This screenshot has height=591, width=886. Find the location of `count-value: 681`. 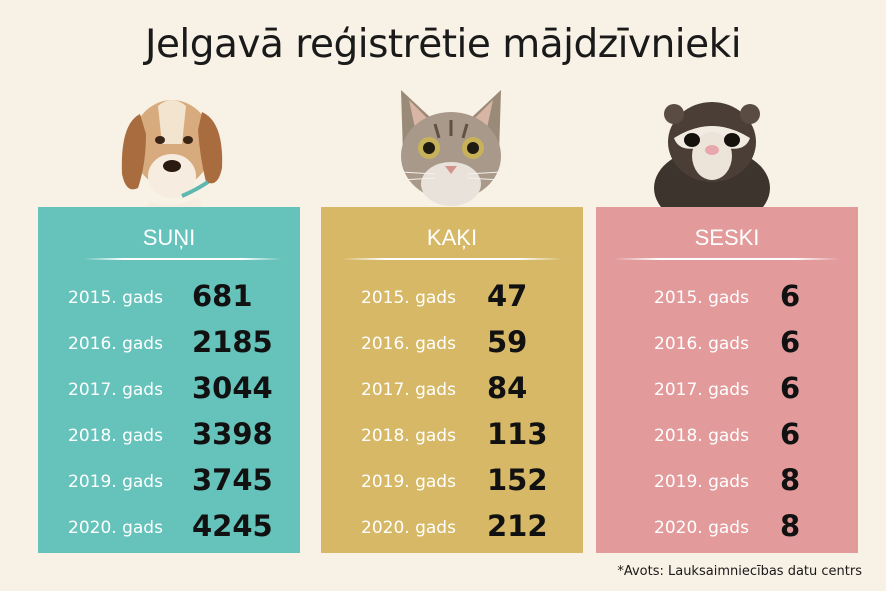

count-value: 681 is located at coordinates (222, 296).